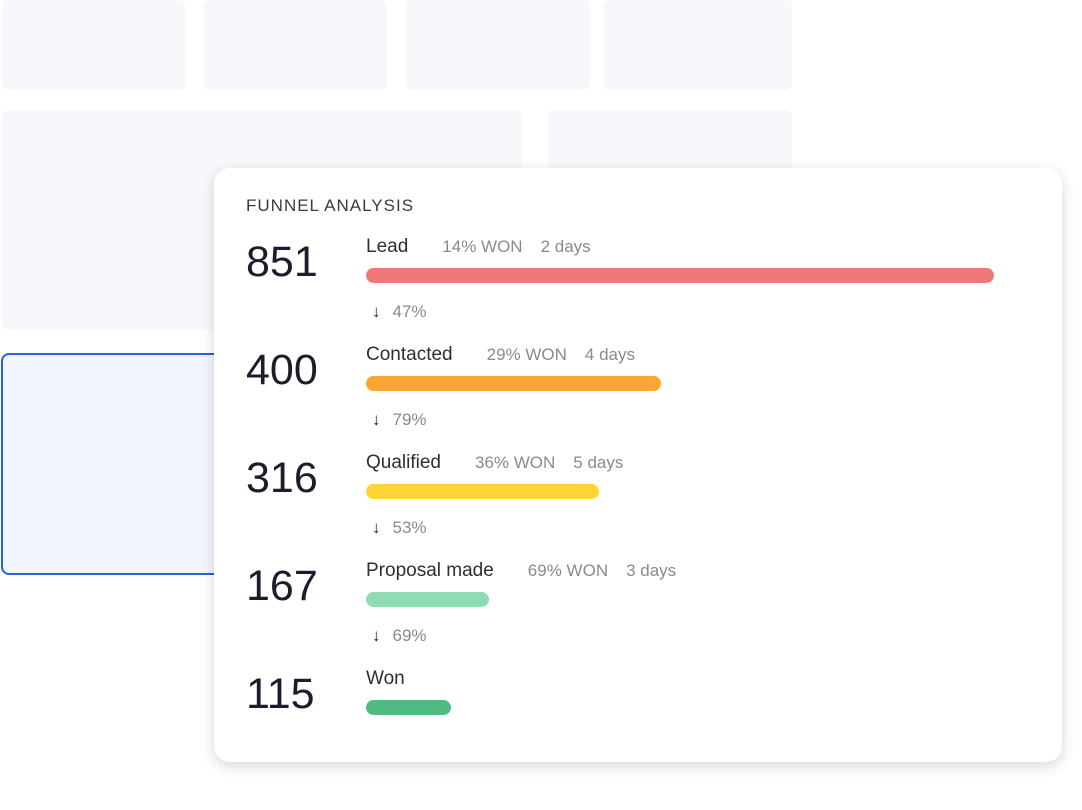 Image resolution: width=1082 pixels, height=810 pixels. What do you see at coordinates (651, 570) in the screenshot?
I see `duration: 3 days` at bounding box center [651, 570].